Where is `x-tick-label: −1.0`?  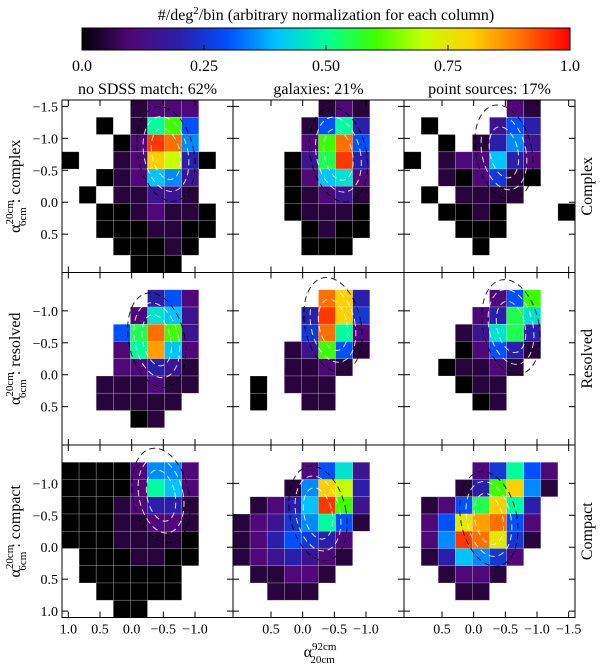
x-tick-label: −1.0 is located at coordinates (194, 630).